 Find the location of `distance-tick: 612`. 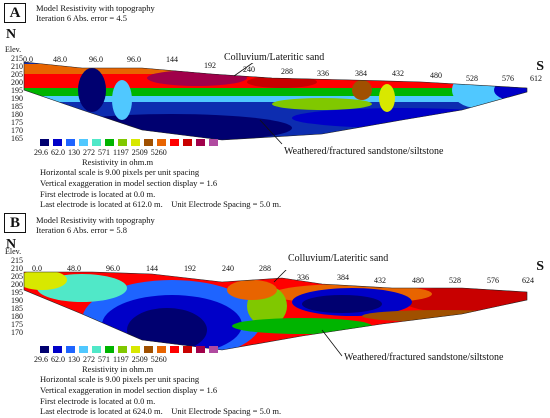

distance-tick: 612 is located at coordinates (536, 78).